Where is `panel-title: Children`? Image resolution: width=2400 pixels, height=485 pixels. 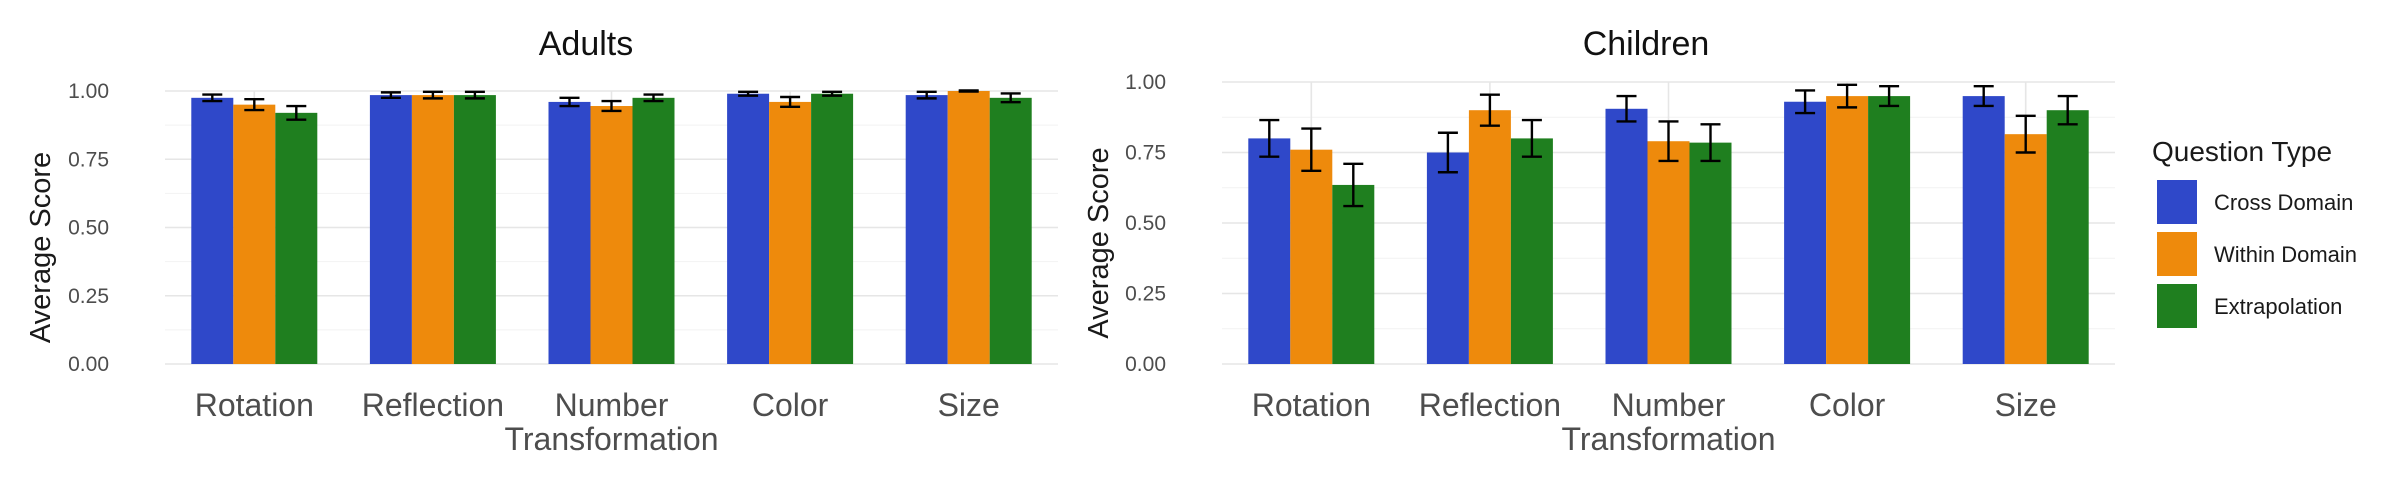 panel-title: Children is located at coordinates (1646, 44).